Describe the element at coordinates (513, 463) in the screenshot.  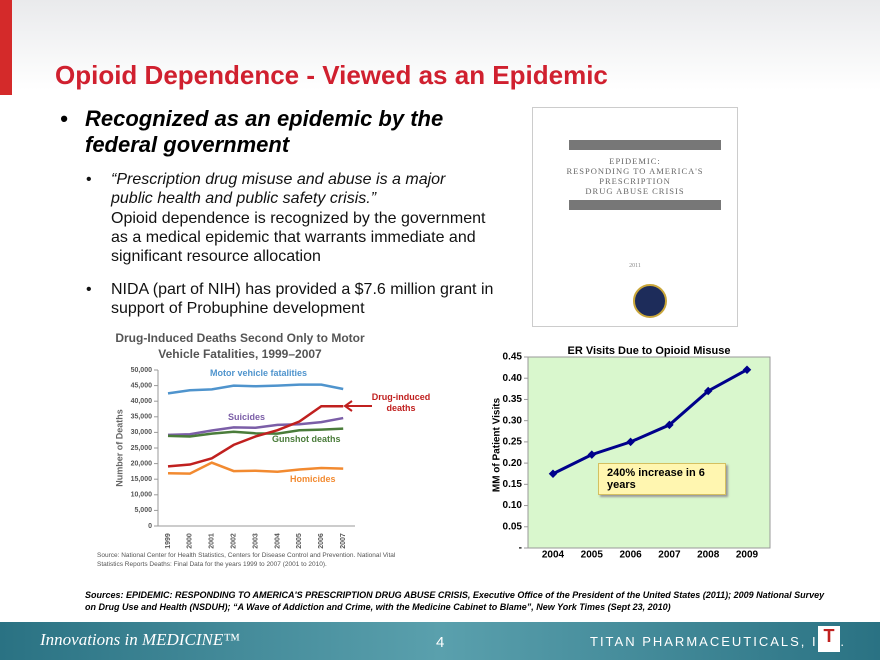
I see `y-tick-label: 0.20` at that location.